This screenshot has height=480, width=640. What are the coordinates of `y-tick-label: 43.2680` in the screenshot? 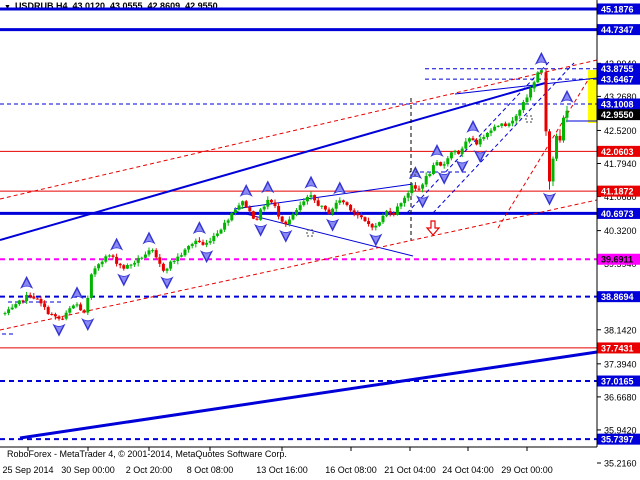 It's located at (620, 97).